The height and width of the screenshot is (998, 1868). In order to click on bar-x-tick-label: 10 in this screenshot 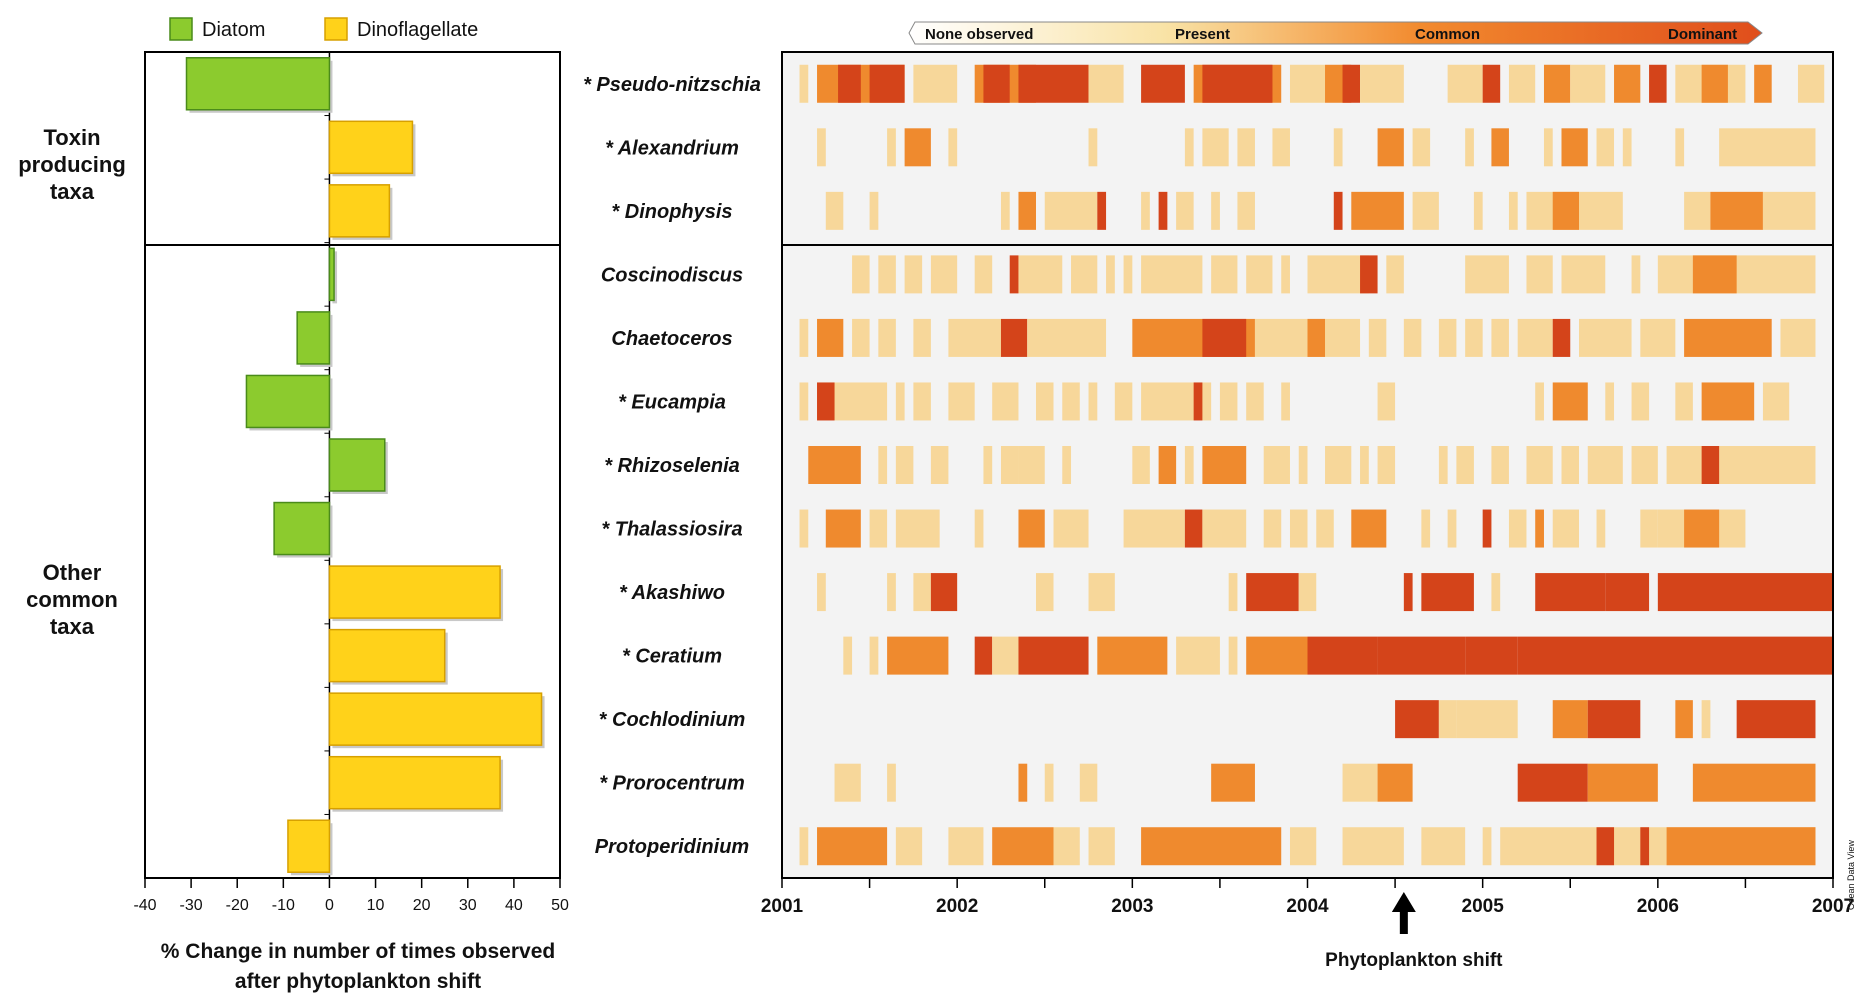, I will do `click(376, 905)`.